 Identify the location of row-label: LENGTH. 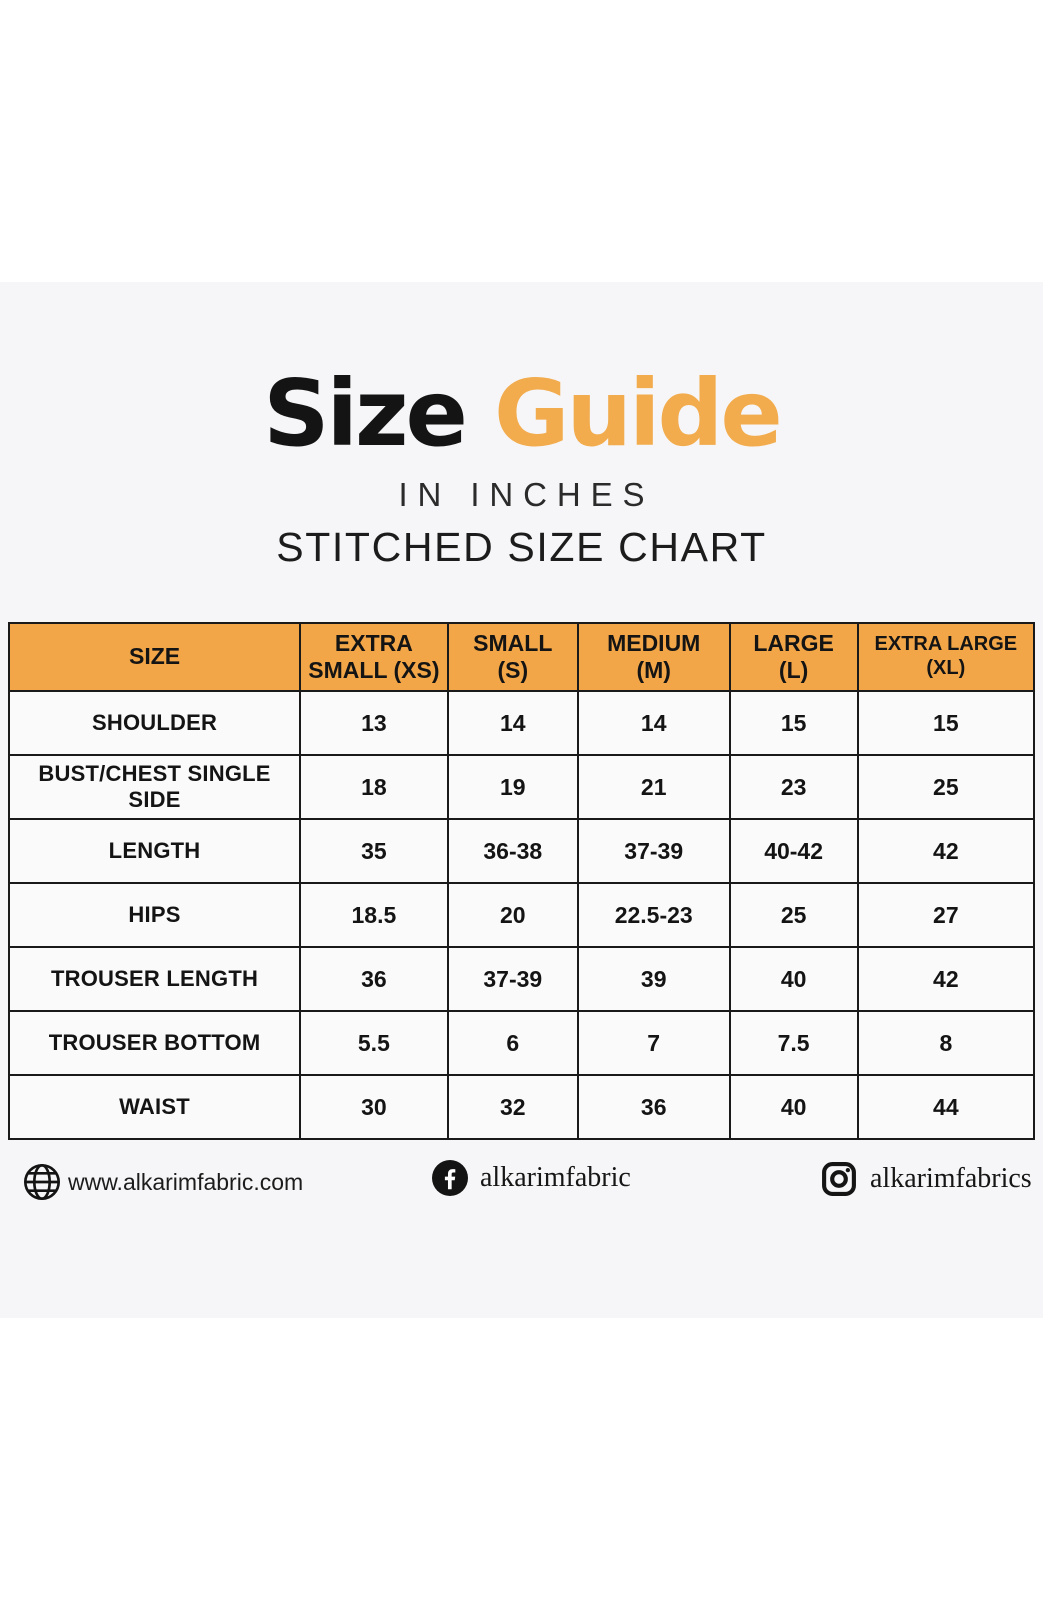
(154, 851).